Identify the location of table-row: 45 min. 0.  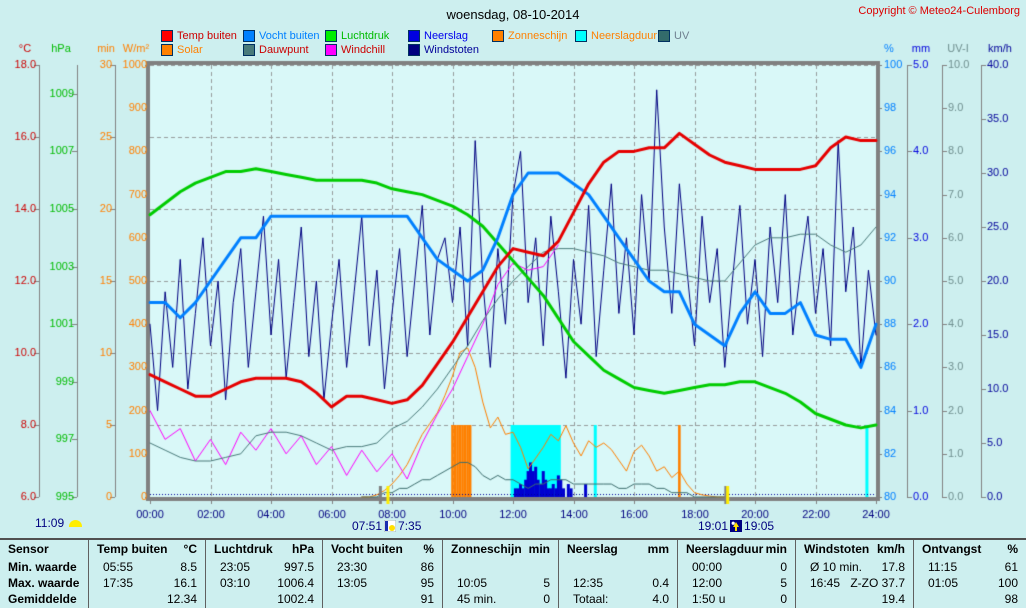
(500, 599).